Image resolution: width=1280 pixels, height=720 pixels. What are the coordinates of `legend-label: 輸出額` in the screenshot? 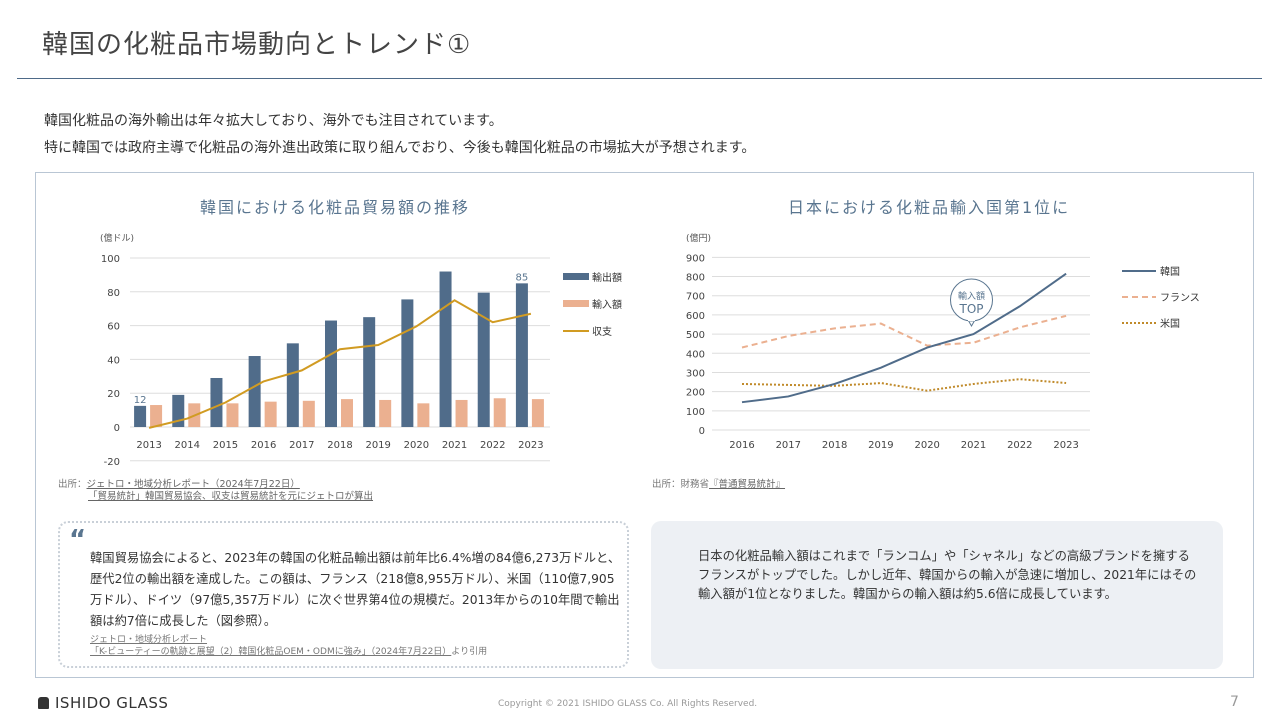 It's located at (607, 277).